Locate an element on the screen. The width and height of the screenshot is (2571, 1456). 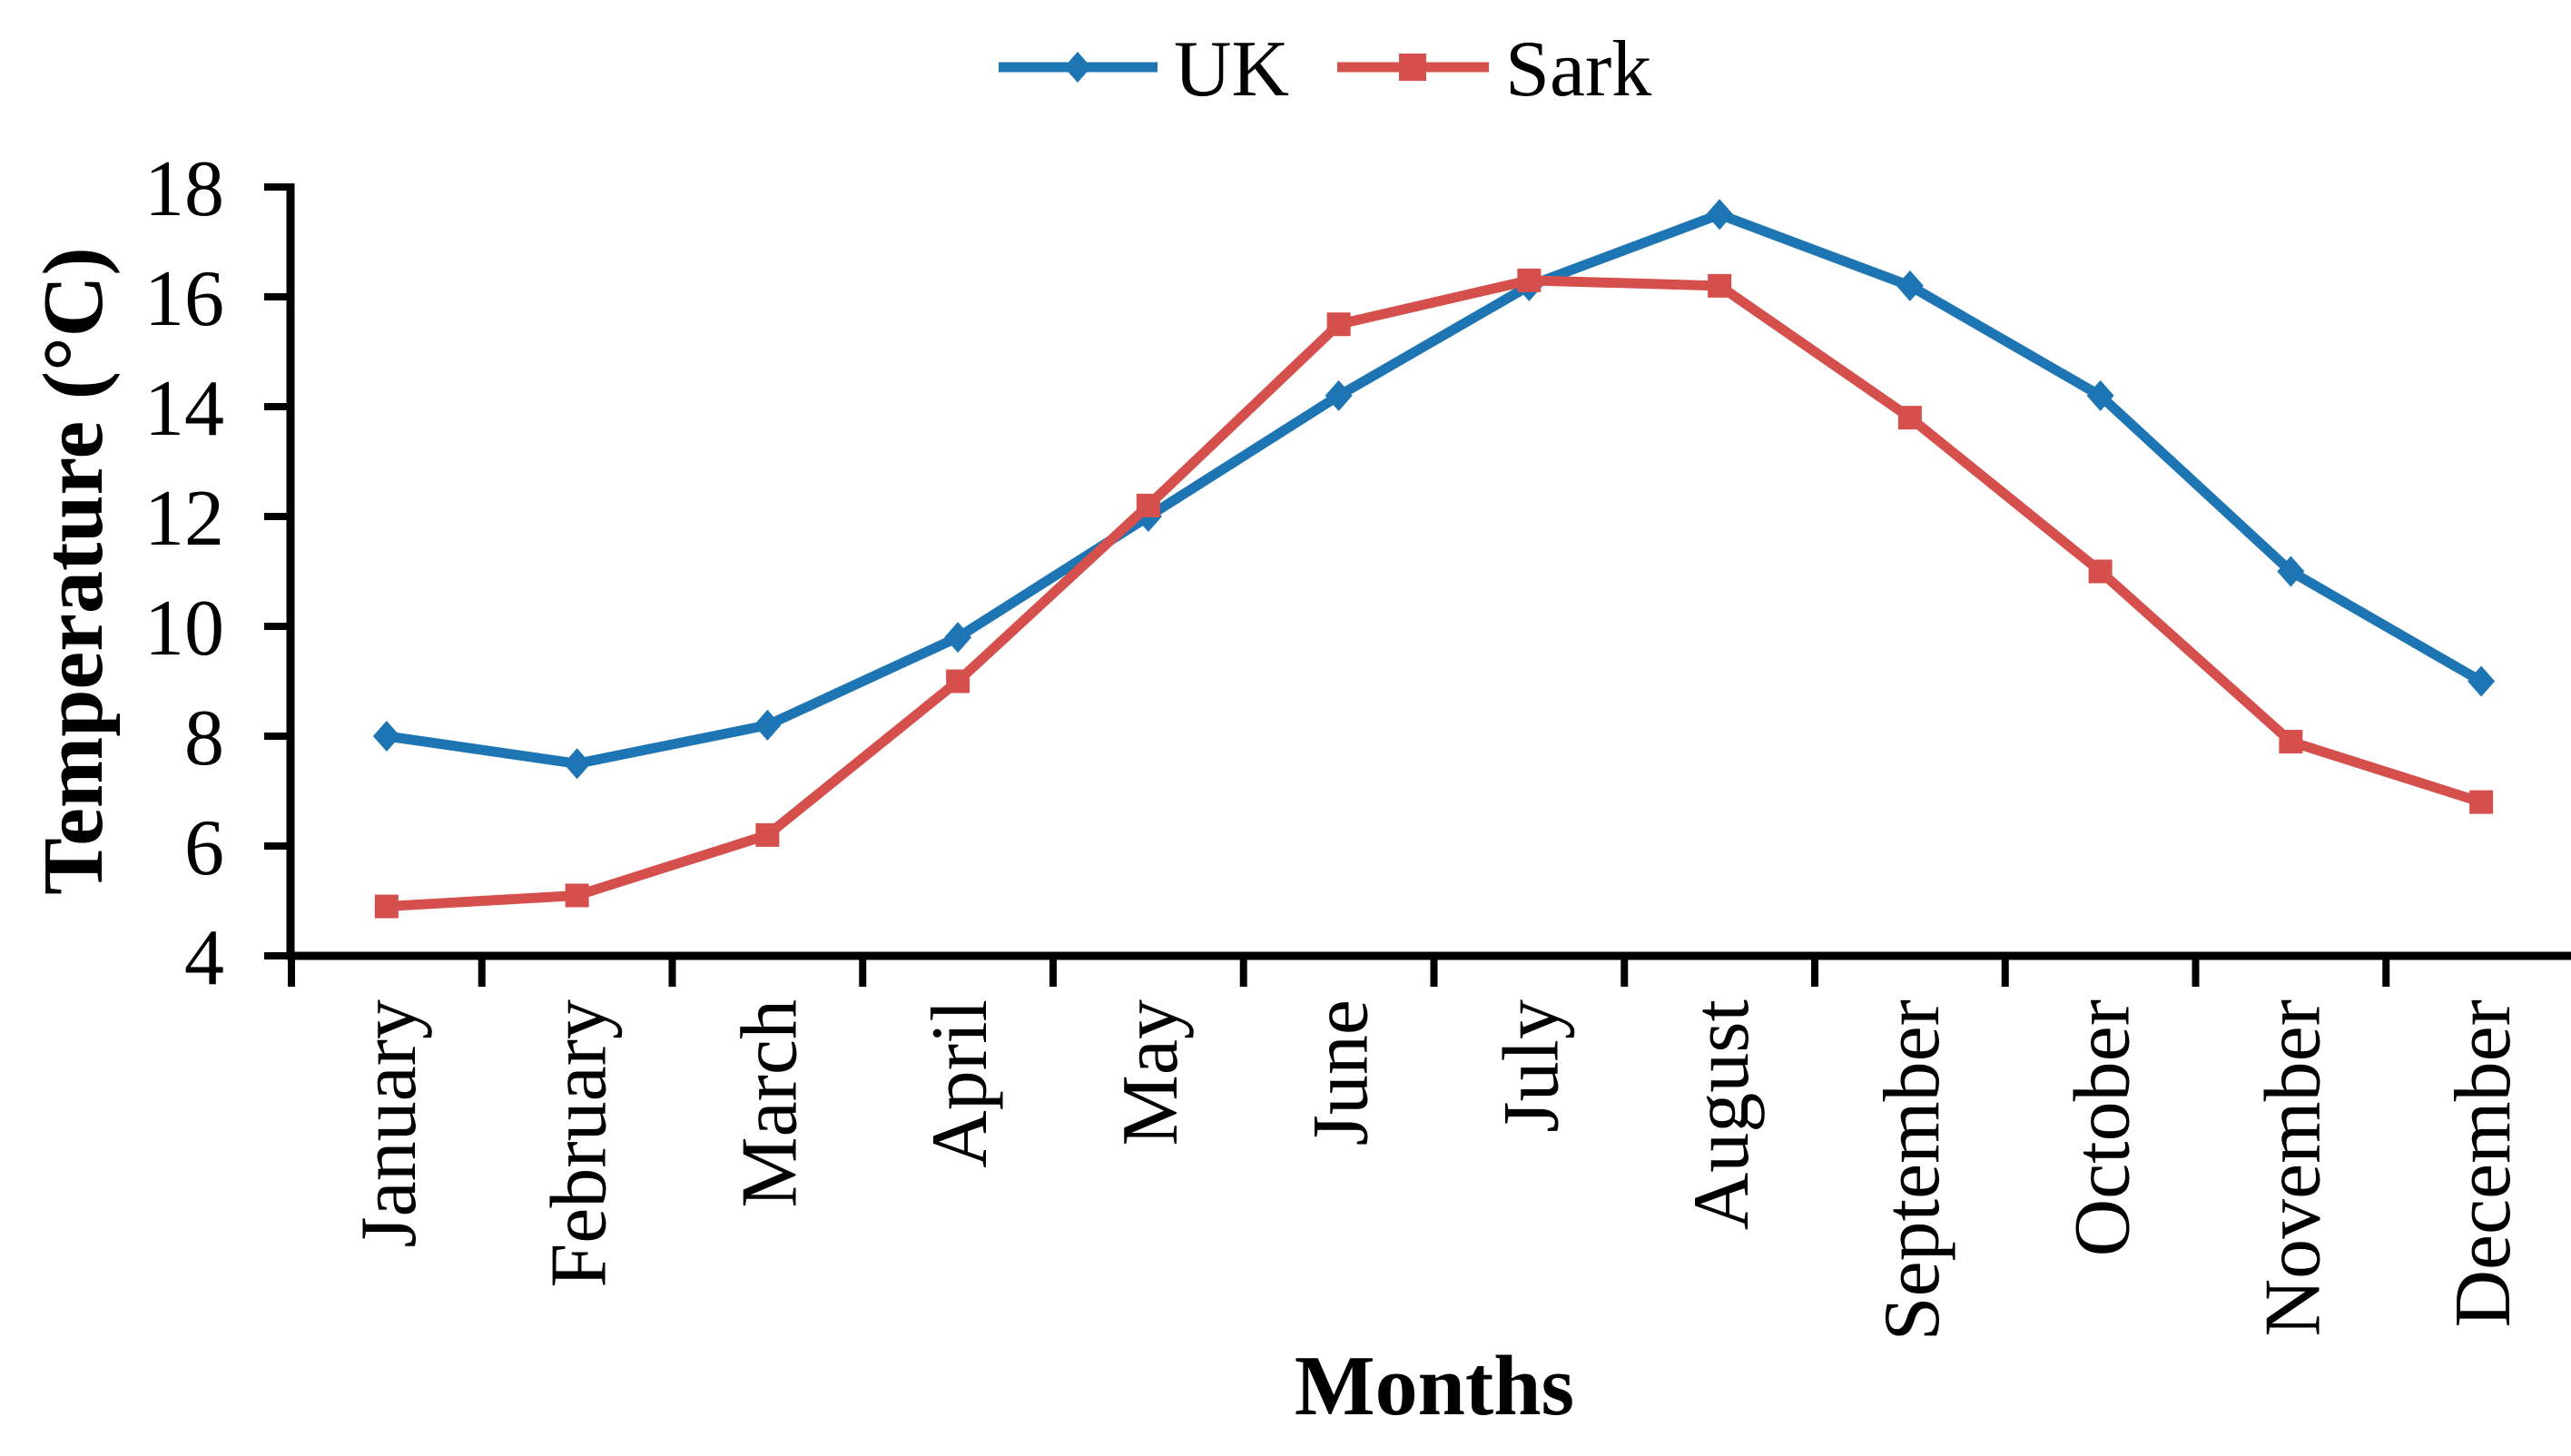
x-category-label: January is located at coordinates (389, 1123).